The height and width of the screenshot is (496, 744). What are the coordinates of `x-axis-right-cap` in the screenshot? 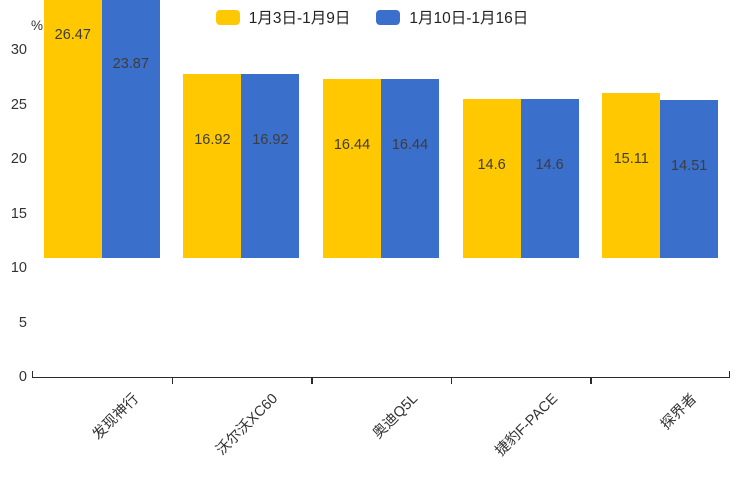 It's located at (729, 374).